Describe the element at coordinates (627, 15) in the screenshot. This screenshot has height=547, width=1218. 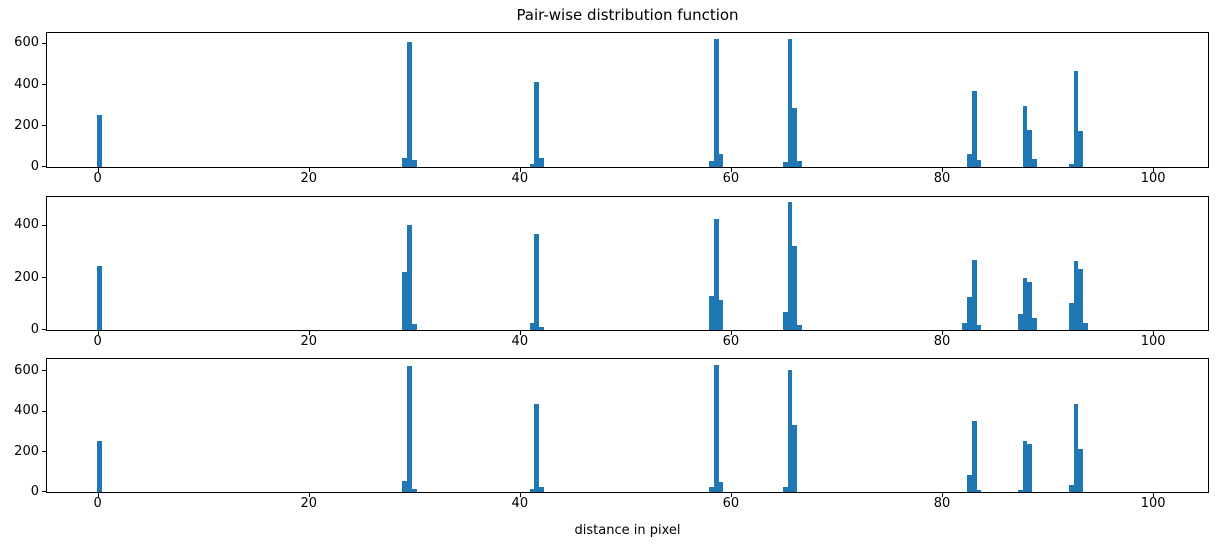
I see `chart-title: Pair-wise distribution function` at that location.